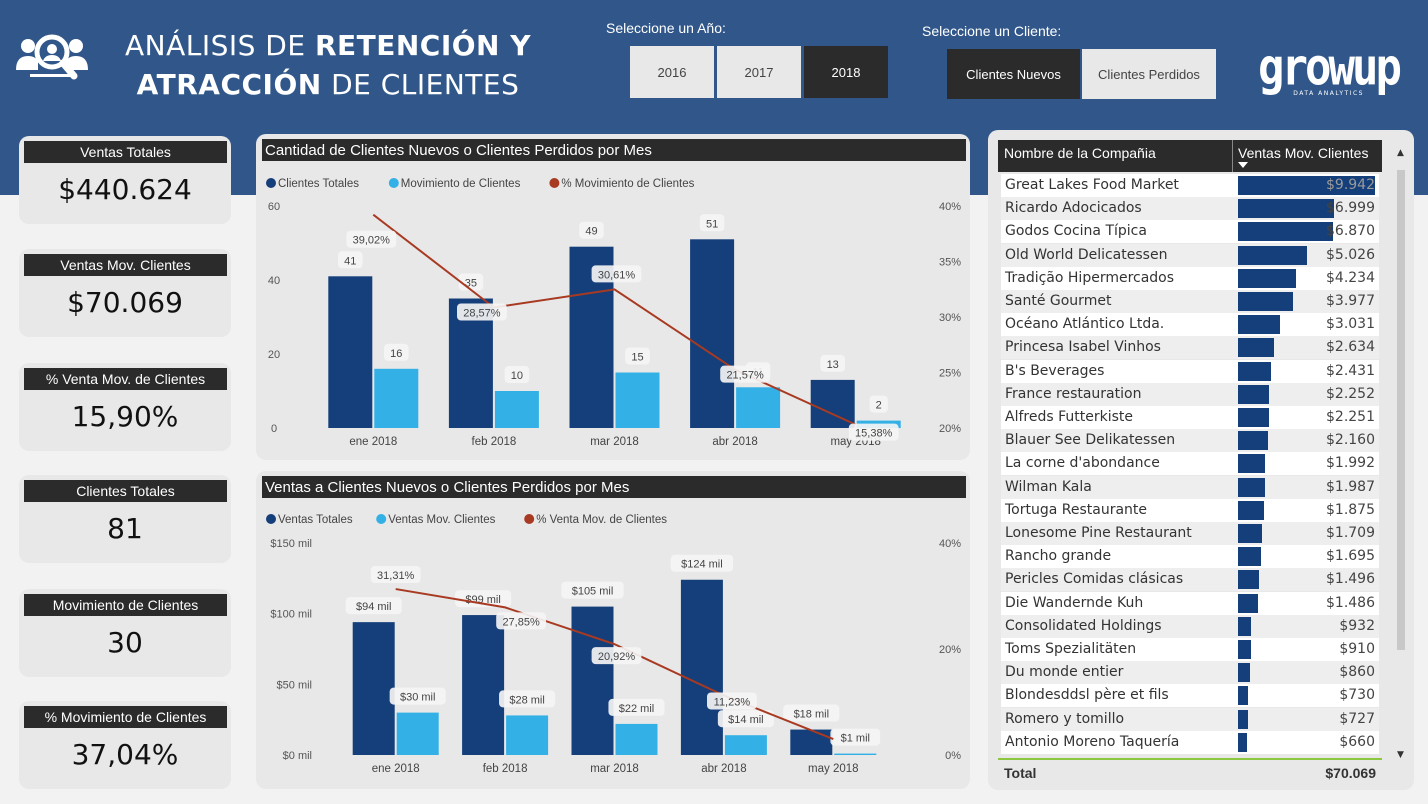 The image size is (1428, 804). What do you see at coordinates (601, 520) in the screenshot?
I see `legend-item: % Venta Mov. de Clientes` at bounding box center [601, 520].